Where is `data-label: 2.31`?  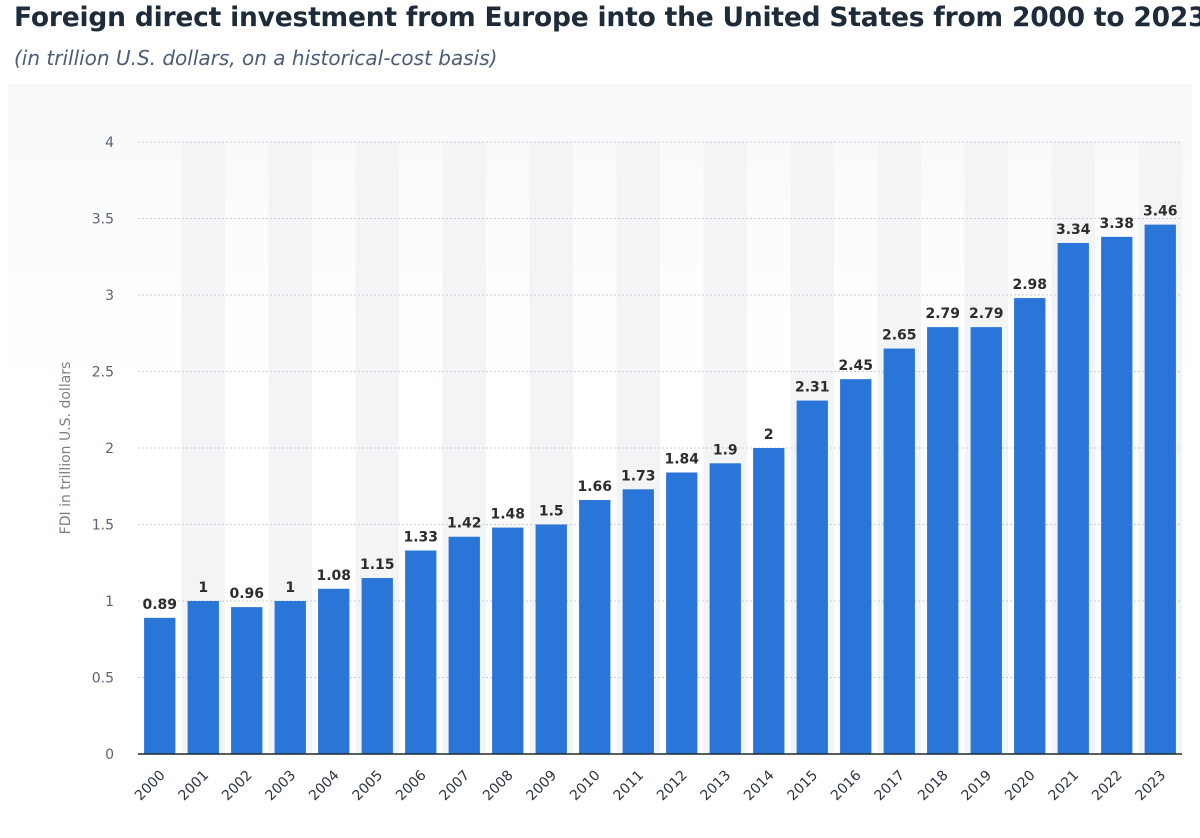
data-label: 2.31 is located at coordinates (812, 388).